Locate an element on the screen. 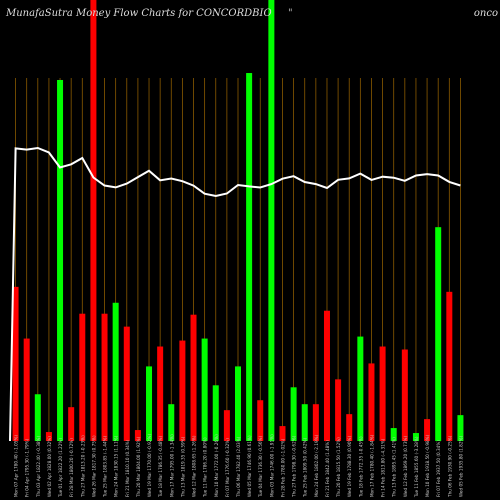  x-tick-label: Wed 12 Feb 1869.20 (0.73%) is located at coordinates (405, 466).